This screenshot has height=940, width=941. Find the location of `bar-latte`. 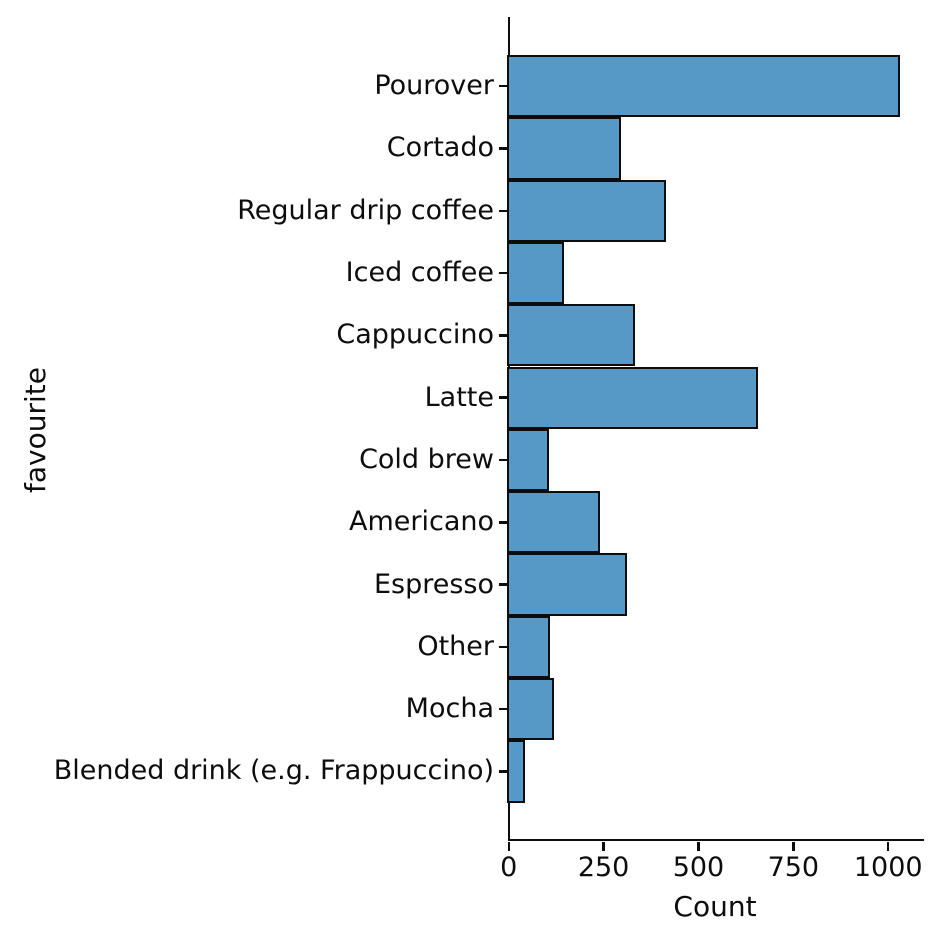

bar-latte is located at coordinates (633, 397).